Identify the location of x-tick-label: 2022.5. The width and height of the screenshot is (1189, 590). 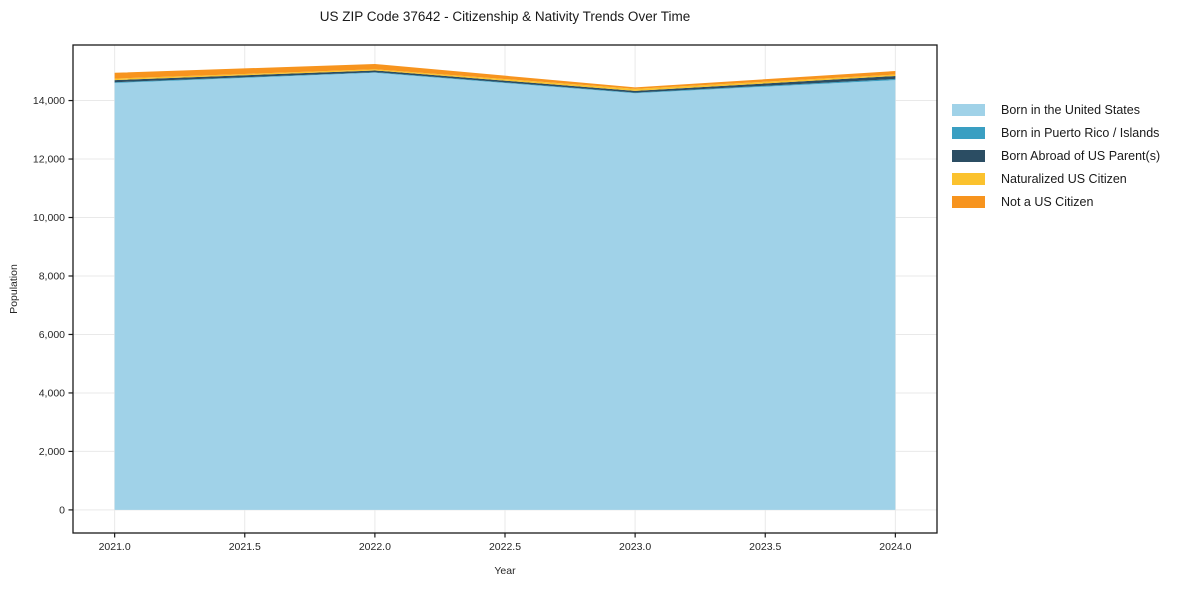
(505, 547).